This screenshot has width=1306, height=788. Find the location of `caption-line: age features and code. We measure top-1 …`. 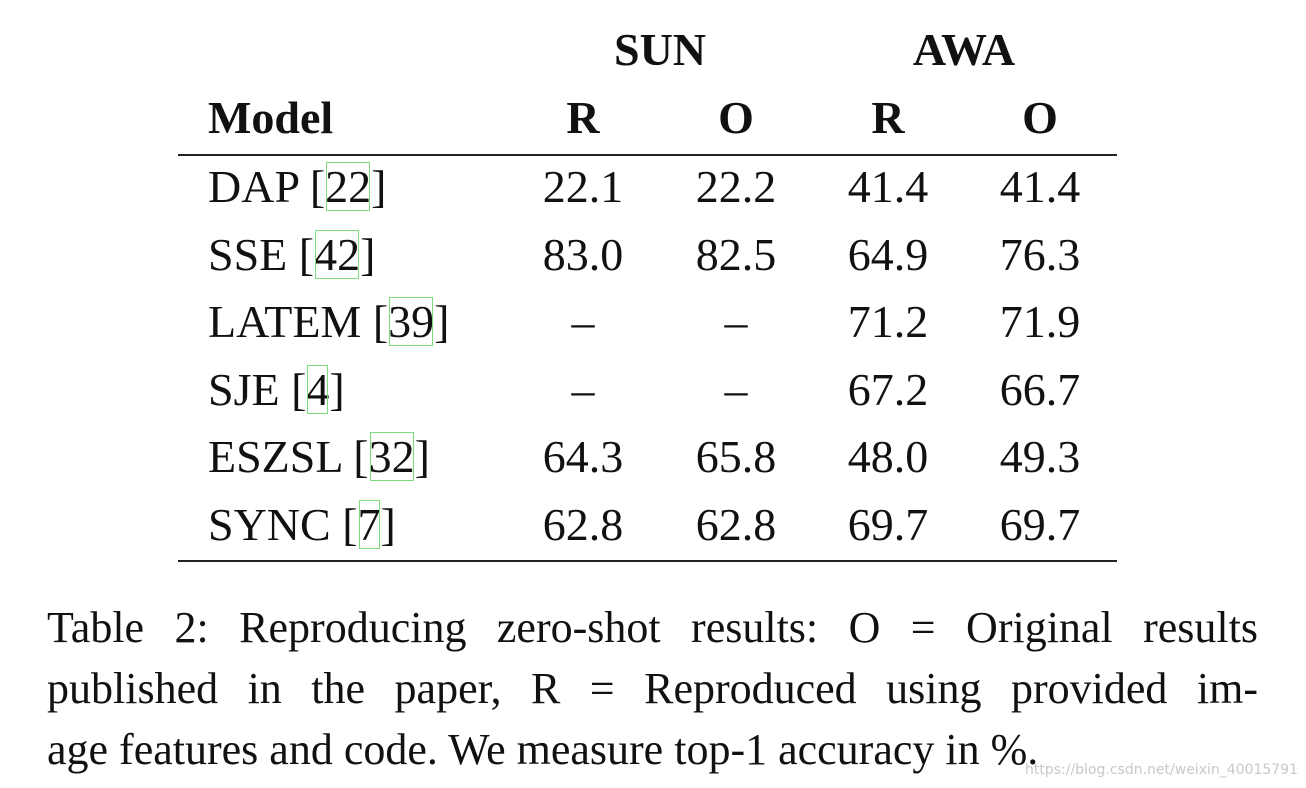

caption-line: age features and code. We measure top-1 … is located at coordinates (543, 749).